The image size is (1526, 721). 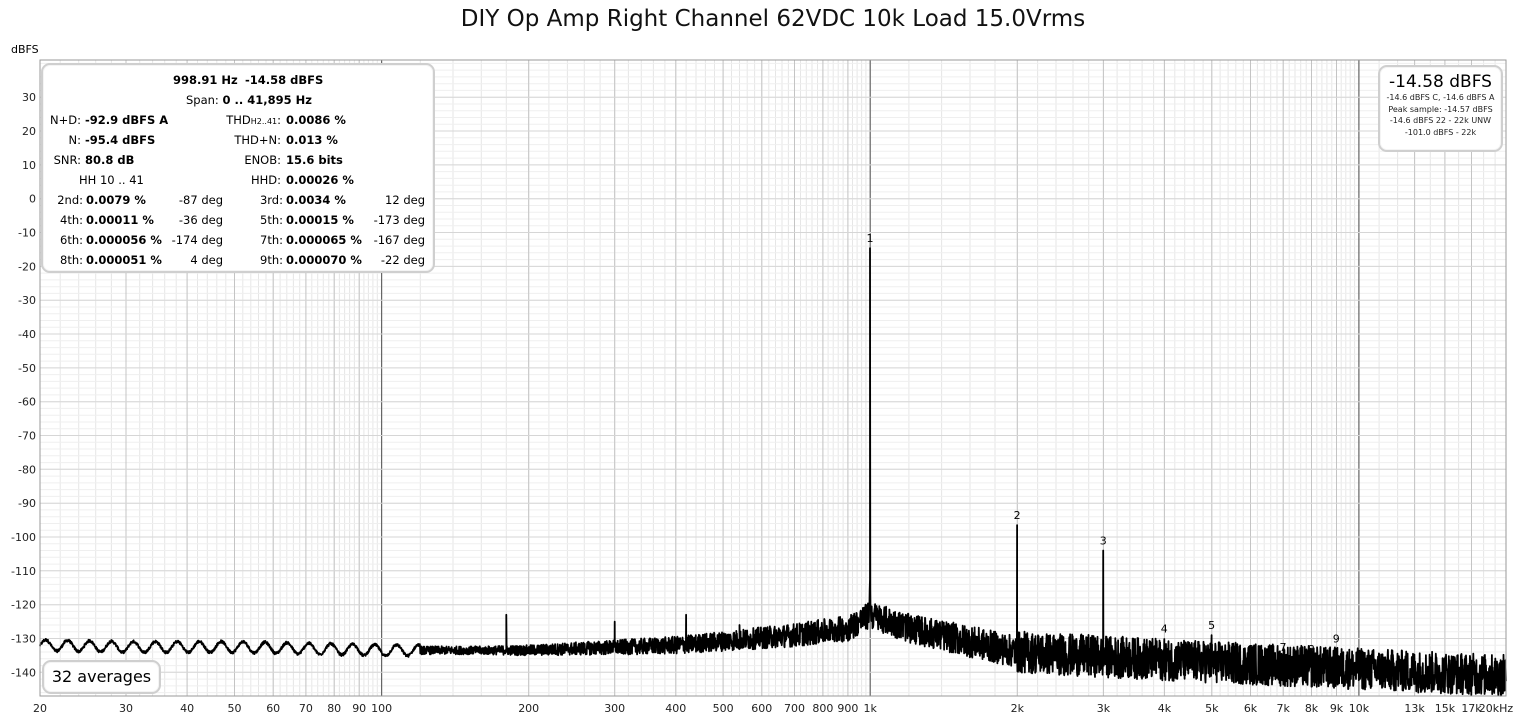 I want to click on x-tick-label: 20, so click(x=40, y=708).